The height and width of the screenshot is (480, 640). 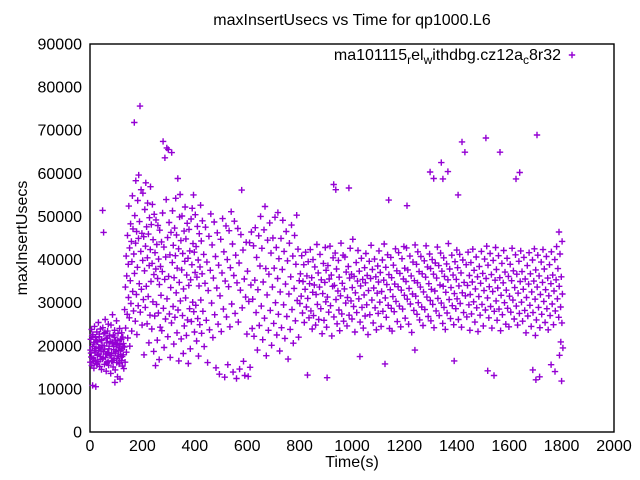 I want to click on y-tick-label: 40000, so click(x=60, y=260).